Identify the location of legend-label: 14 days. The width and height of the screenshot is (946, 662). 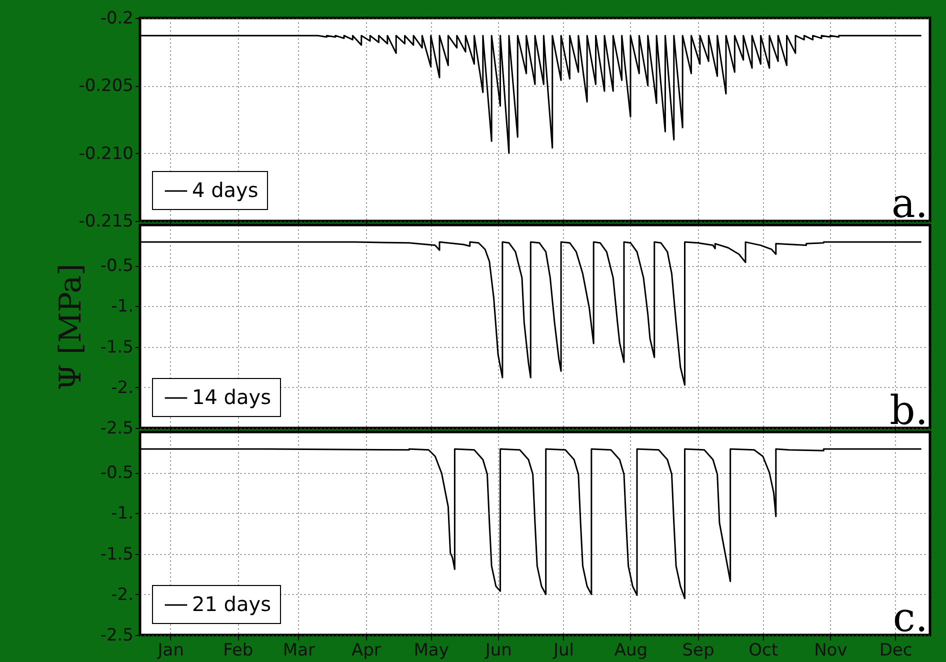
(232, 397).